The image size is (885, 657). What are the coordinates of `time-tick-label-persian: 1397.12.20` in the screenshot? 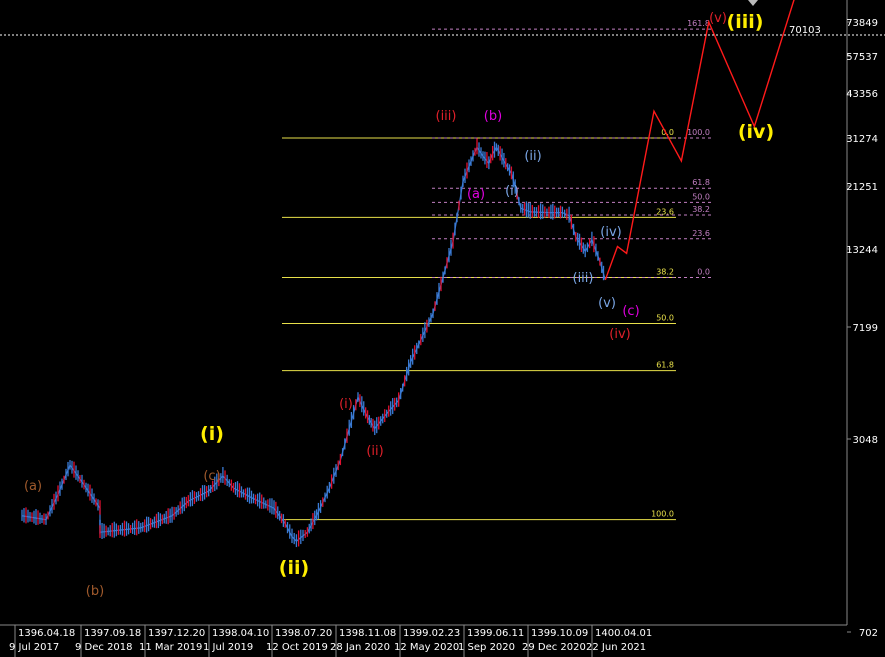 It's located at (176, 633).